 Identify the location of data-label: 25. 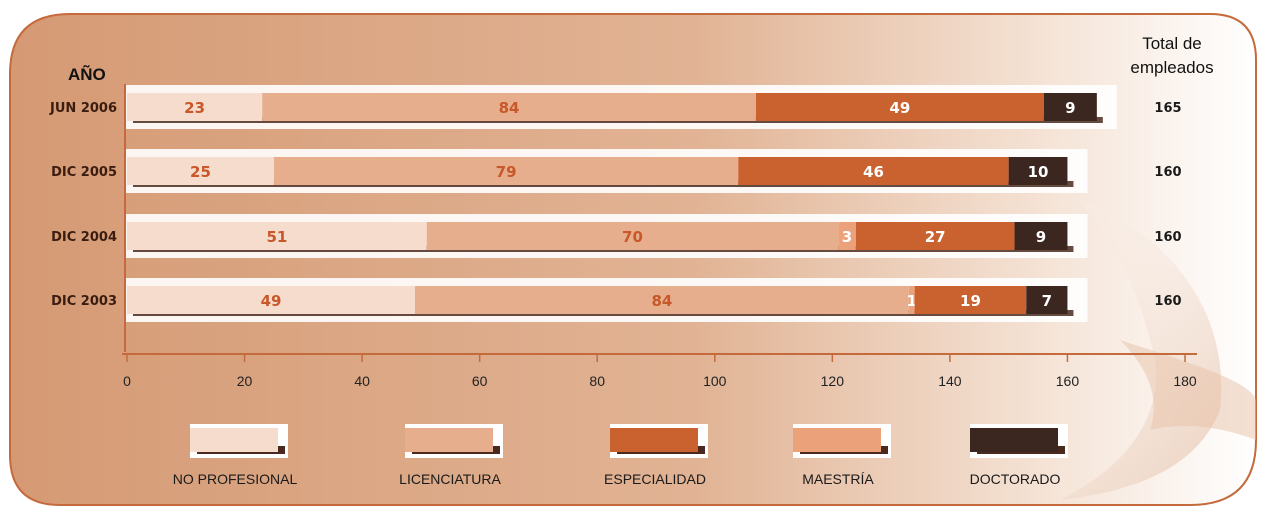
(200, 172).